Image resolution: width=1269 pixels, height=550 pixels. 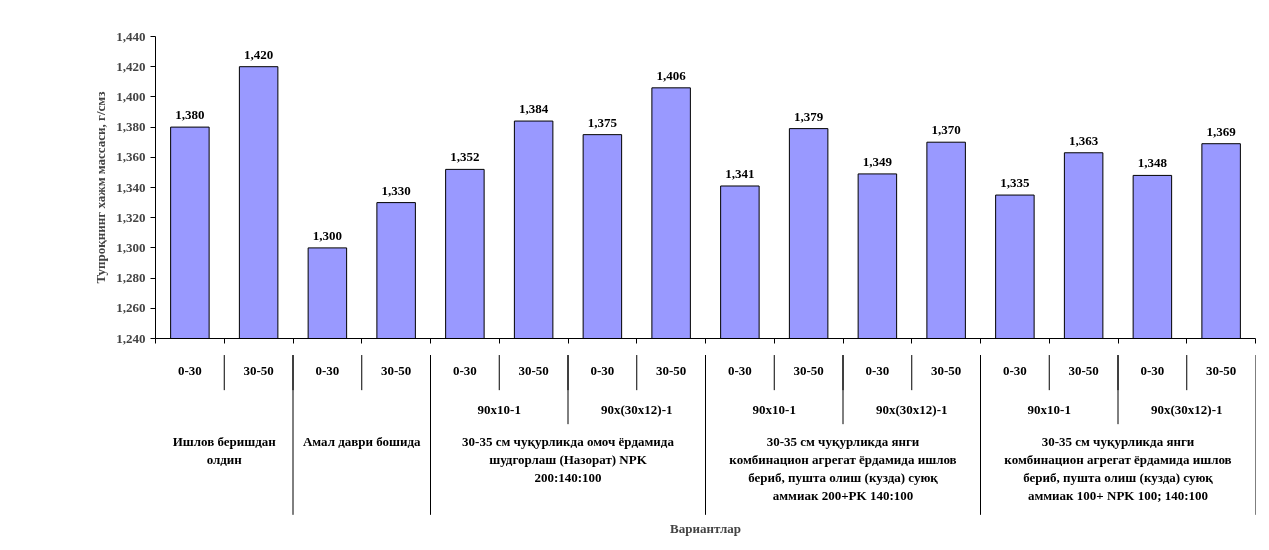 I want to click on y-tick-label: 1,280, so click(x=131, y=278).